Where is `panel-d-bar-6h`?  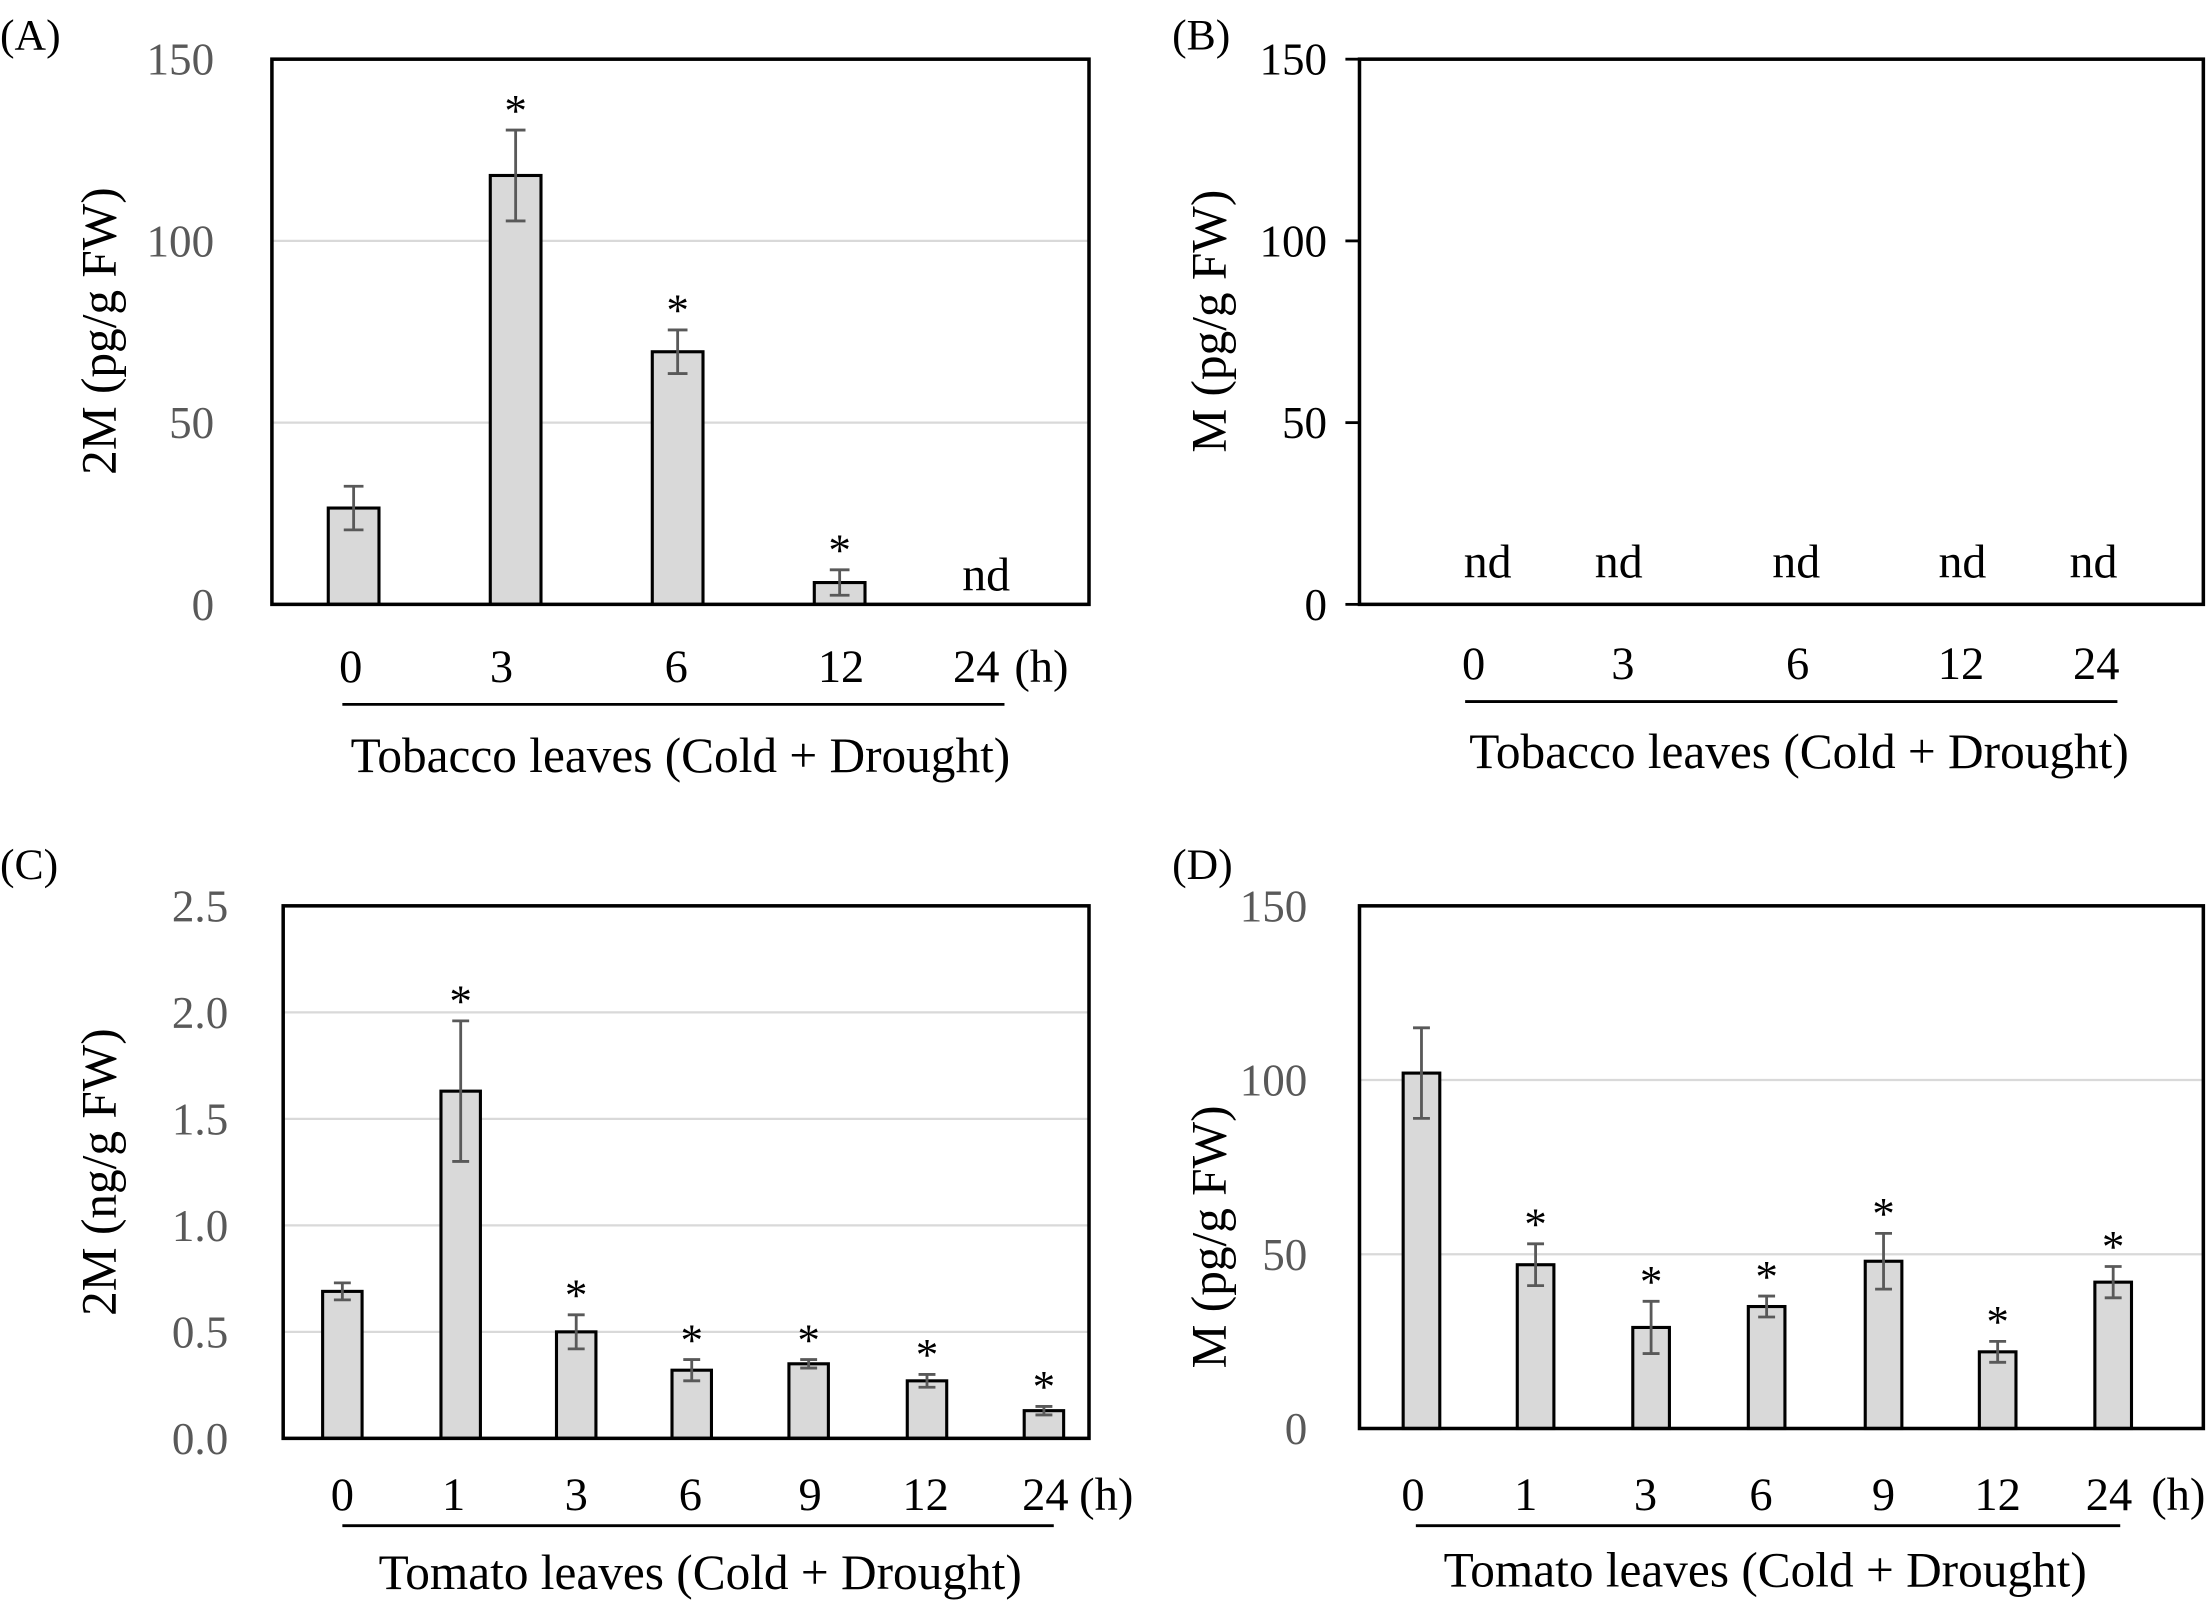
panel-d-bar-6h is located at coordinates (1766, 1367).